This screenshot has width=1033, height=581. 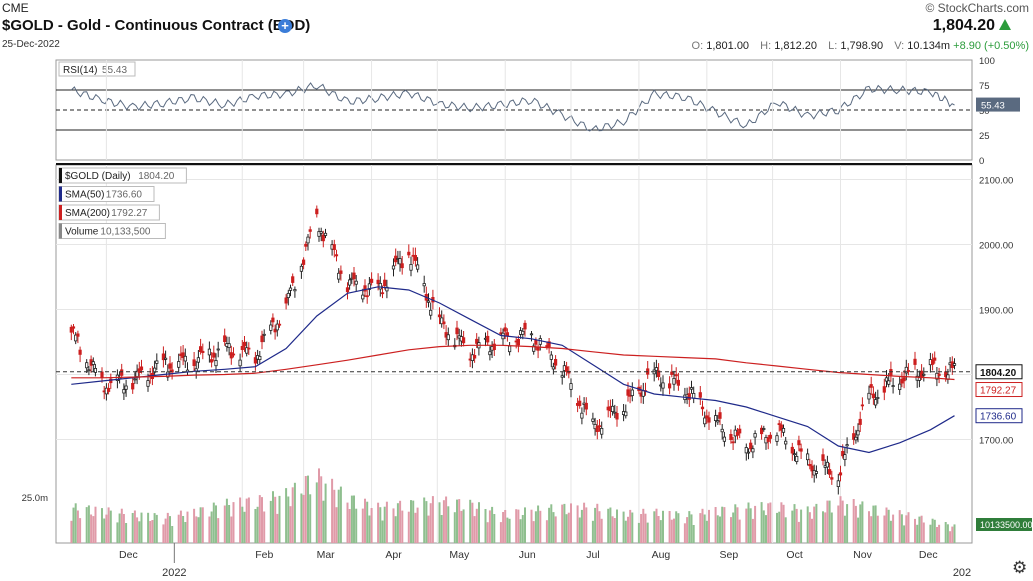 What do you see at coordinates (393, 555) in the screenshot?
I see `x-tick-label: Apr` at bounding box center [393, 555].